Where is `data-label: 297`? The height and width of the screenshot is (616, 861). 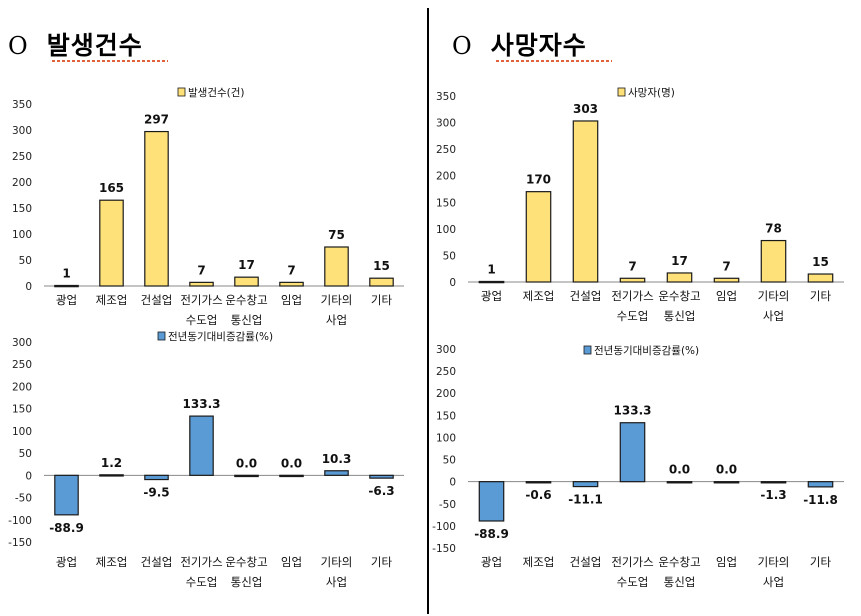
data-label: 297 is located at coordinates (156, 120).